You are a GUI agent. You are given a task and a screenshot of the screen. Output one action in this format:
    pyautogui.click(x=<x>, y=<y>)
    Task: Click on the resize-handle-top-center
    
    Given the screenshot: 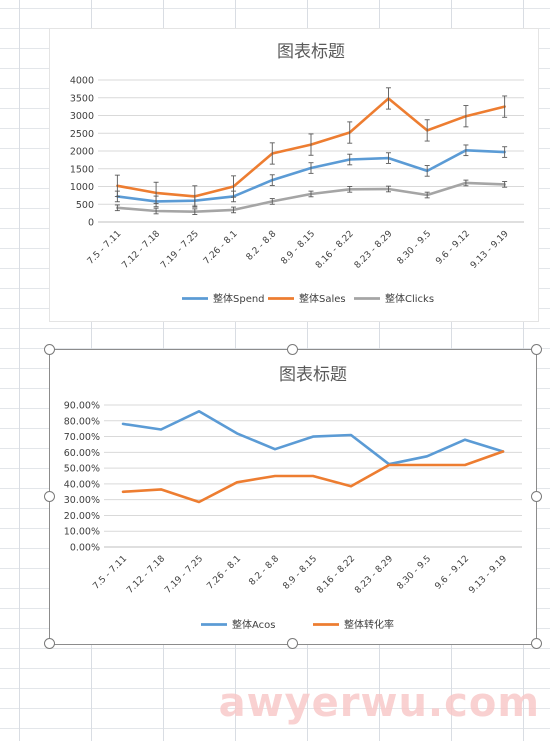 What is the action you would take?
    pyautogui.click(x=292, y=349)
    